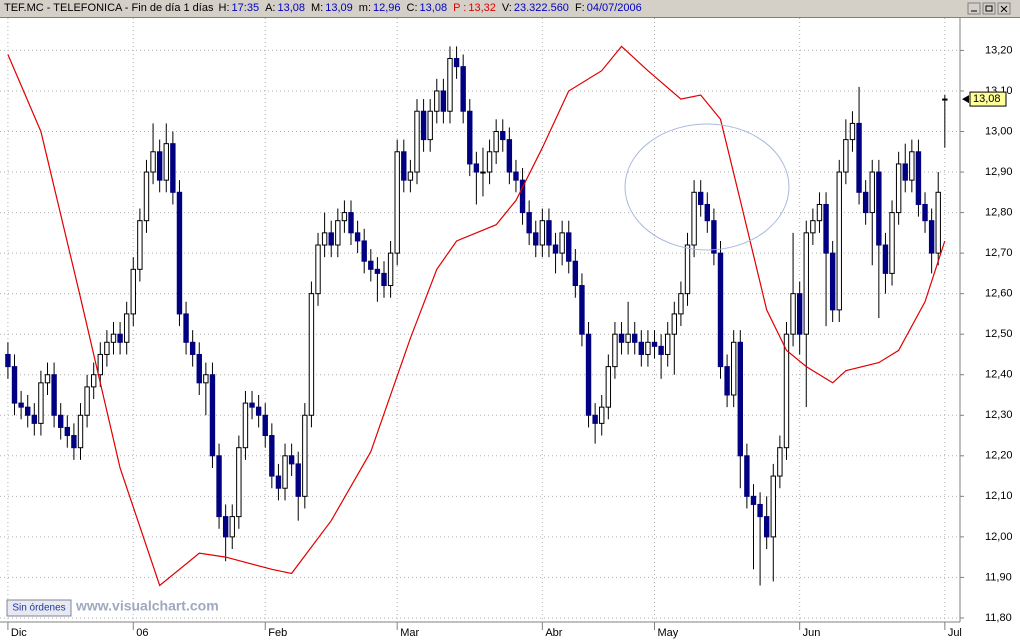 The width and height of the screenshot is (1020, 641). Describe the element at coordinates (990, 329) in the screenshot. I see `y-axis-area` at that location.